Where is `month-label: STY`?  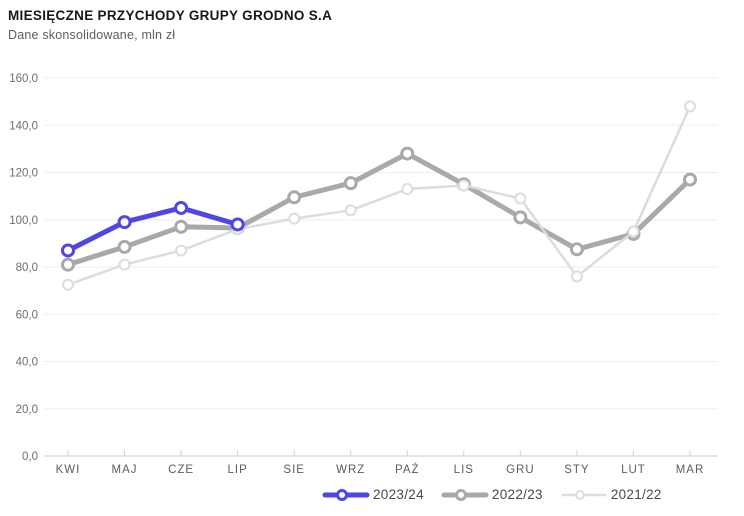 month-label: STY is located at coordinates (576, 470).